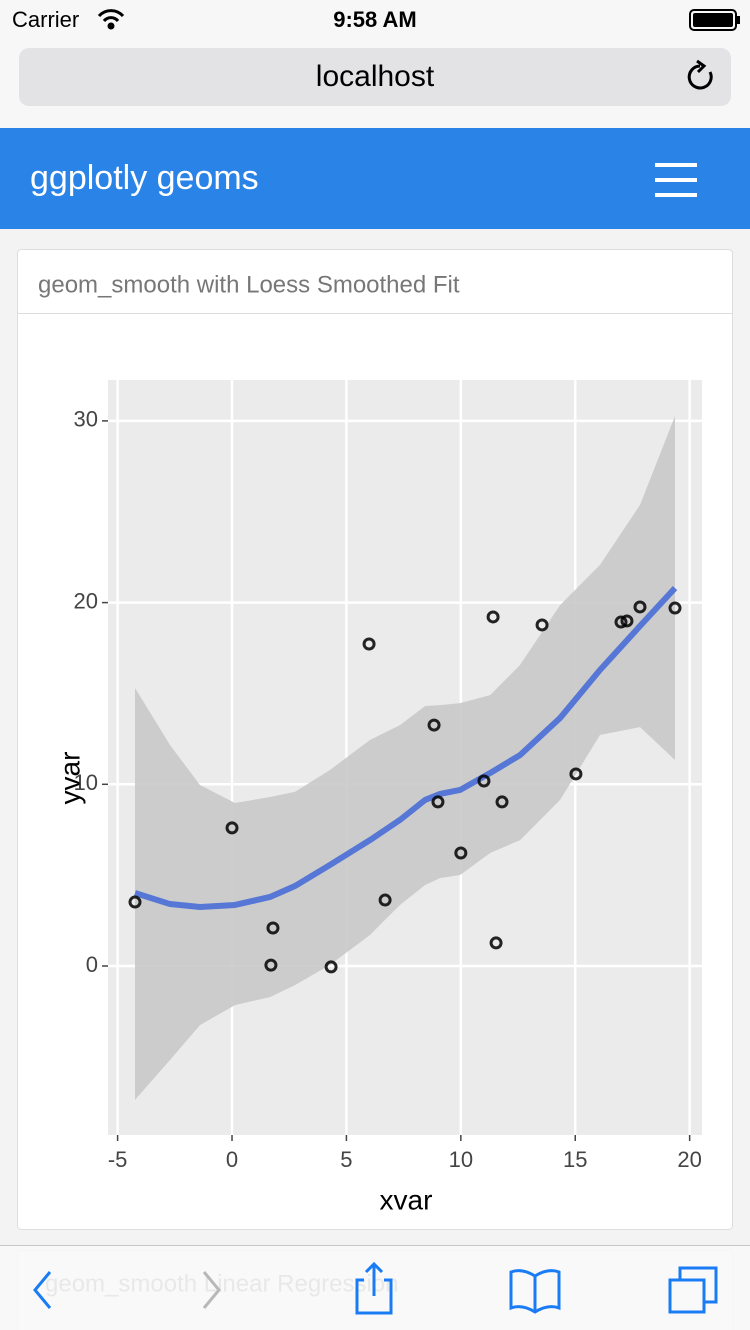  I want to click on x-tick-label: 20, so click(689, 1159).